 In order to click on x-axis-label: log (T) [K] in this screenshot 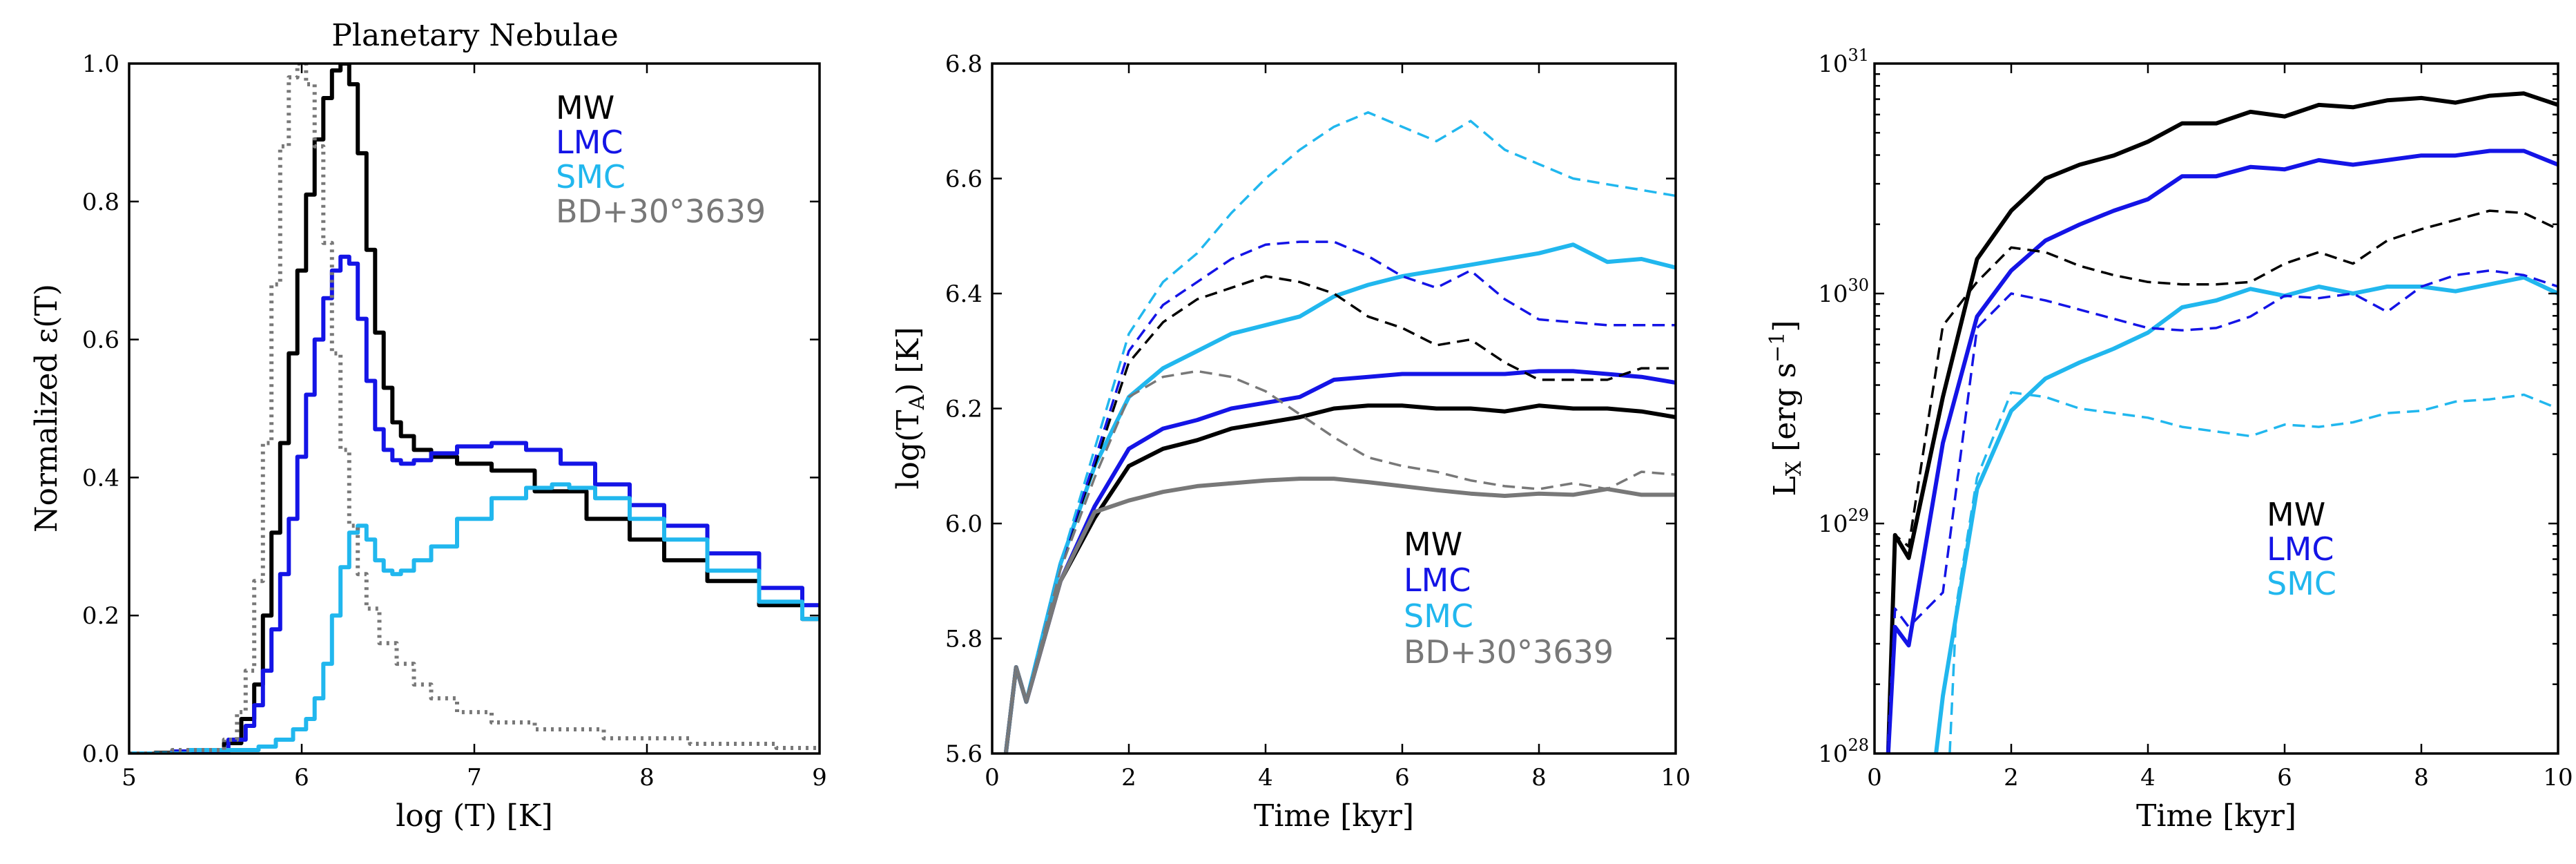, I will do `click(475, 816)`.